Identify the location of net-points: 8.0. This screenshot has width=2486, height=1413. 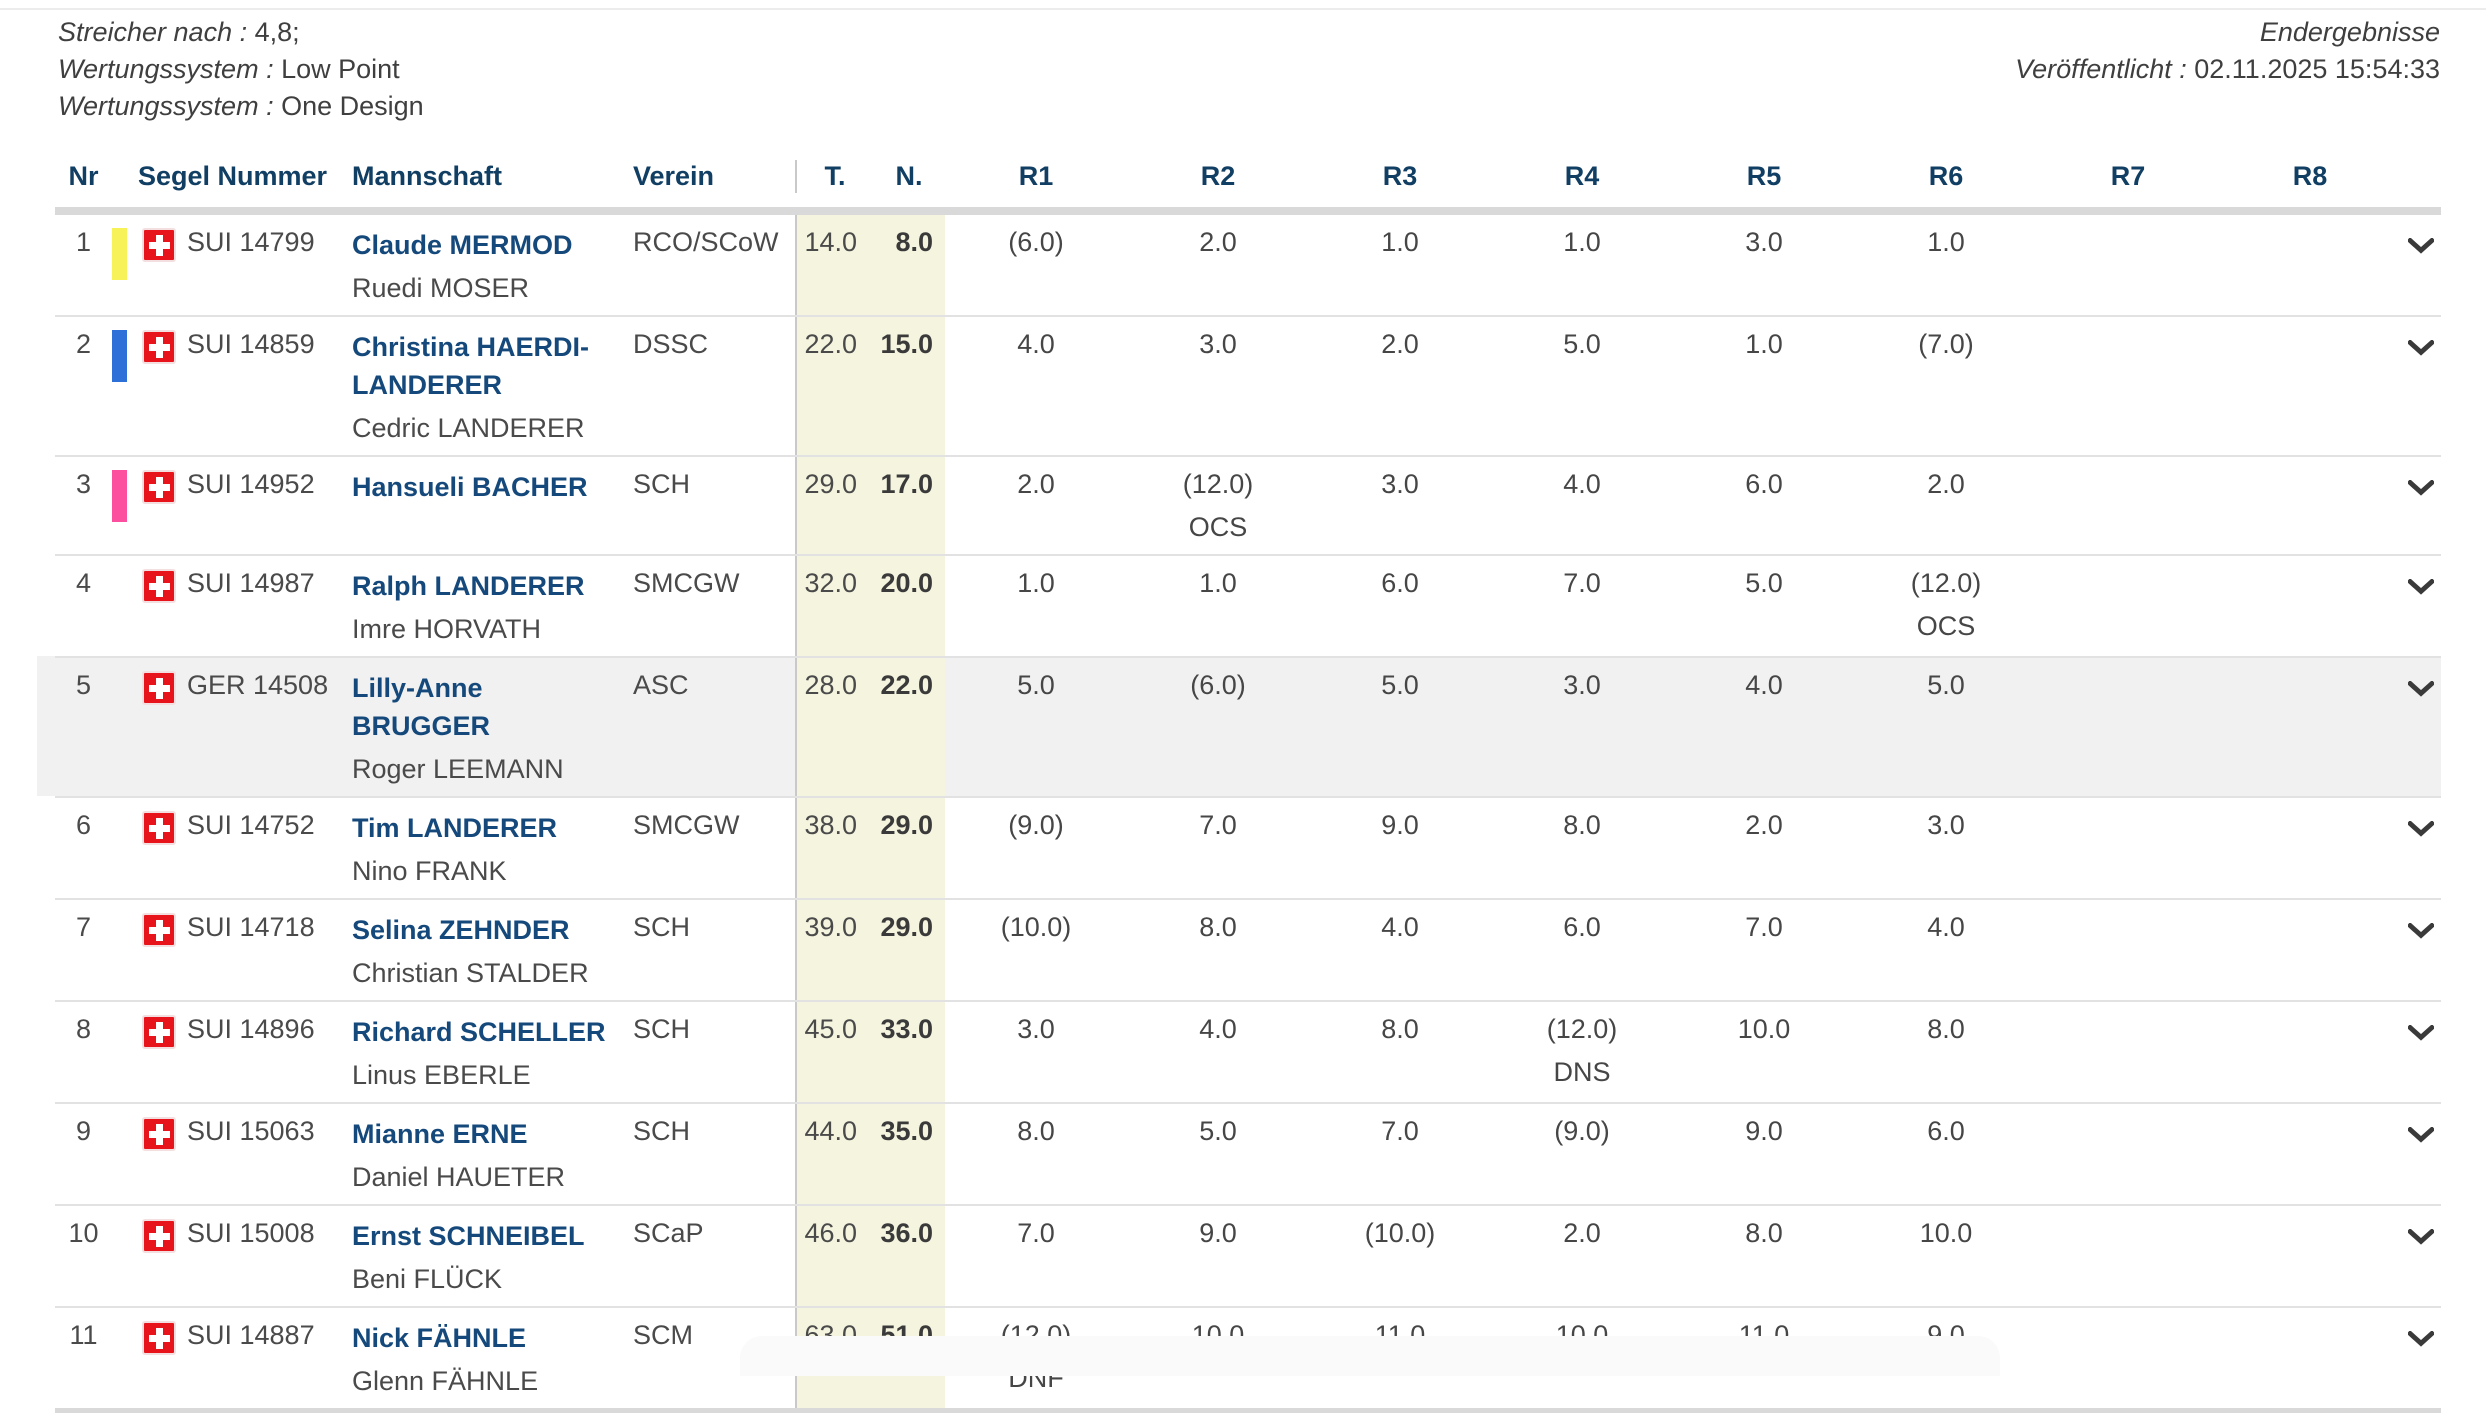
(909, 265).